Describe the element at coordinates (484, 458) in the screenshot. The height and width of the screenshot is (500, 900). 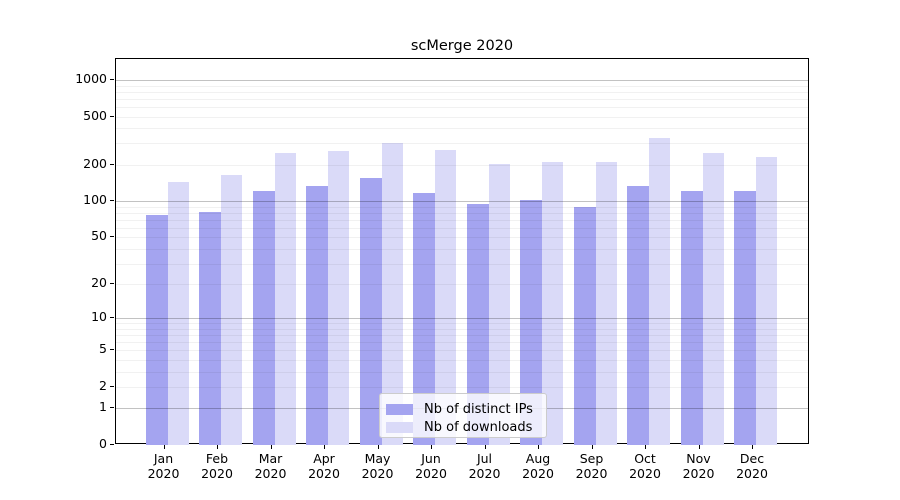
I see `x-label-month: Jul` at that location.